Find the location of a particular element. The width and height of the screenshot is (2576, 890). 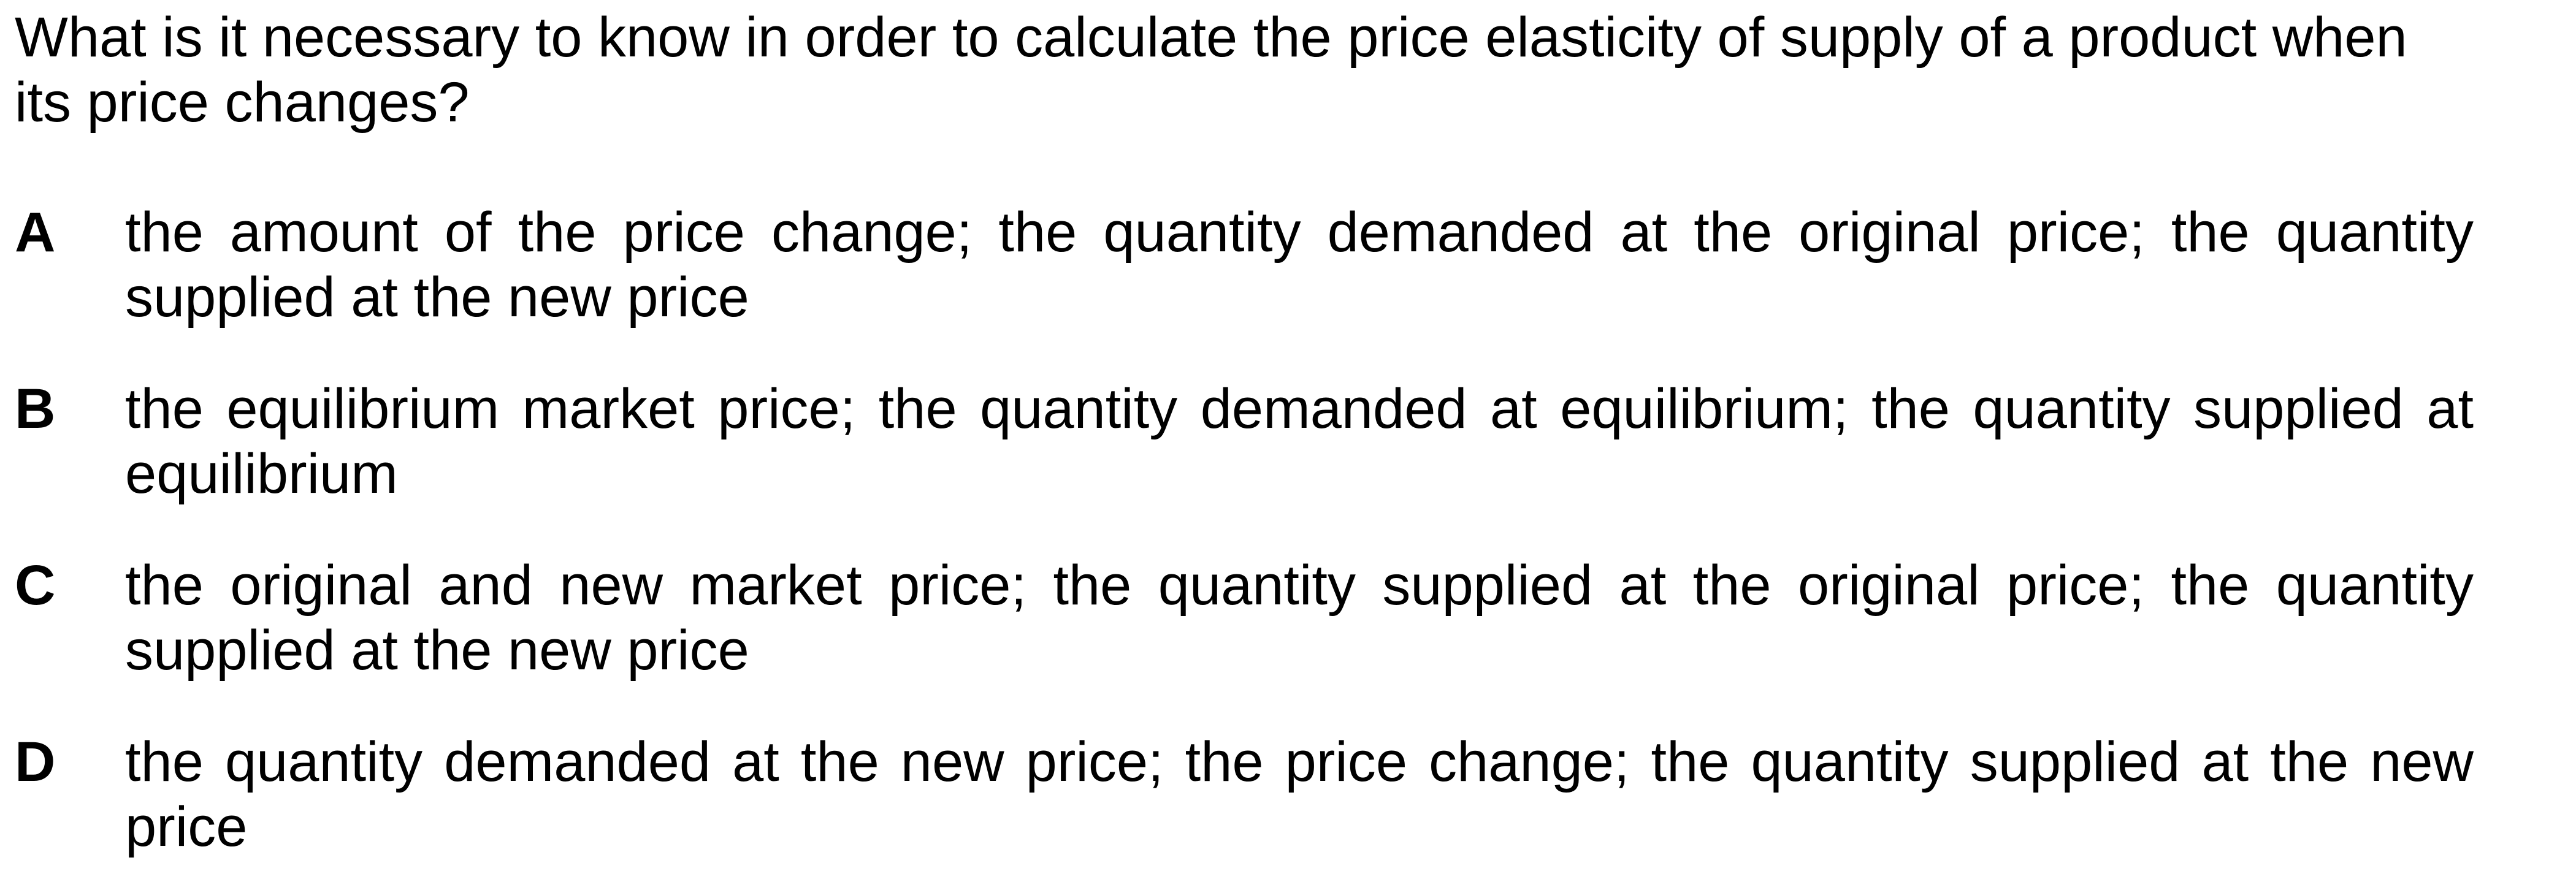

option-letter: D is located at coordinates (35, 762).